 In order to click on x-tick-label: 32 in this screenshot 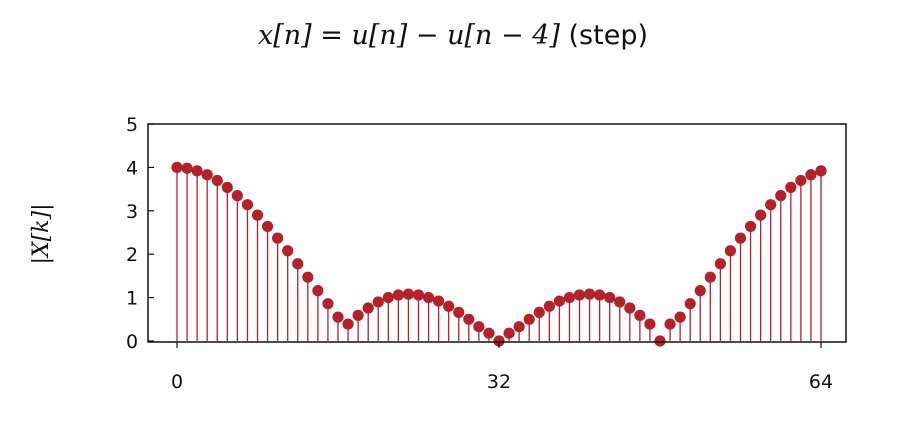, I will do `click(499, 382)`.